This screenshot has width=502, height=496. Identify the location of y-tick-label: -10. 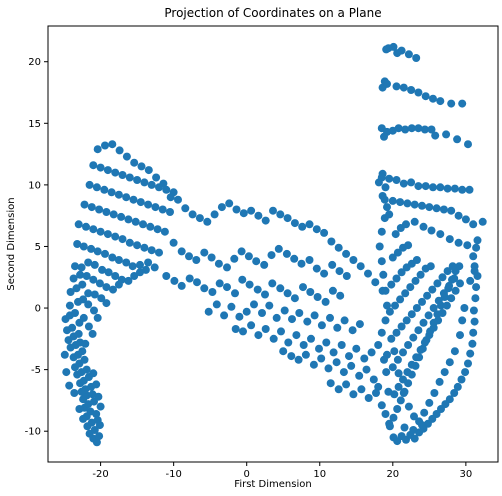
(33, 432).